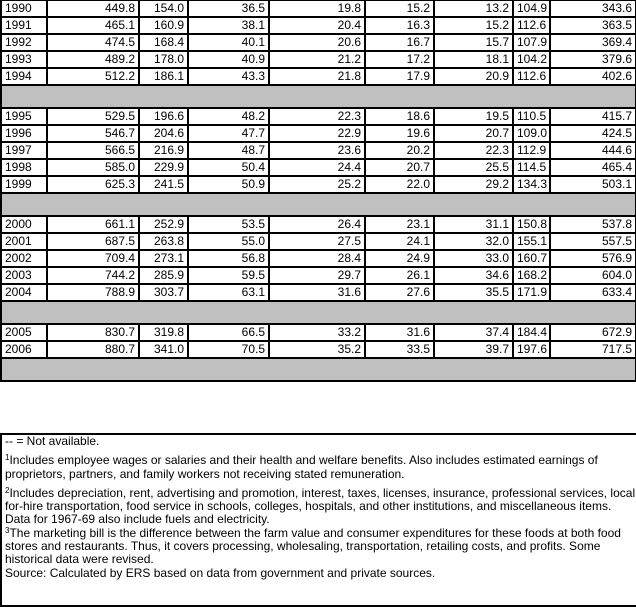 This screenshot has width=636, height=607. Describe the element at coordinates (24, 275) in the screenshot. I see `year-cell: 2003` at that location.